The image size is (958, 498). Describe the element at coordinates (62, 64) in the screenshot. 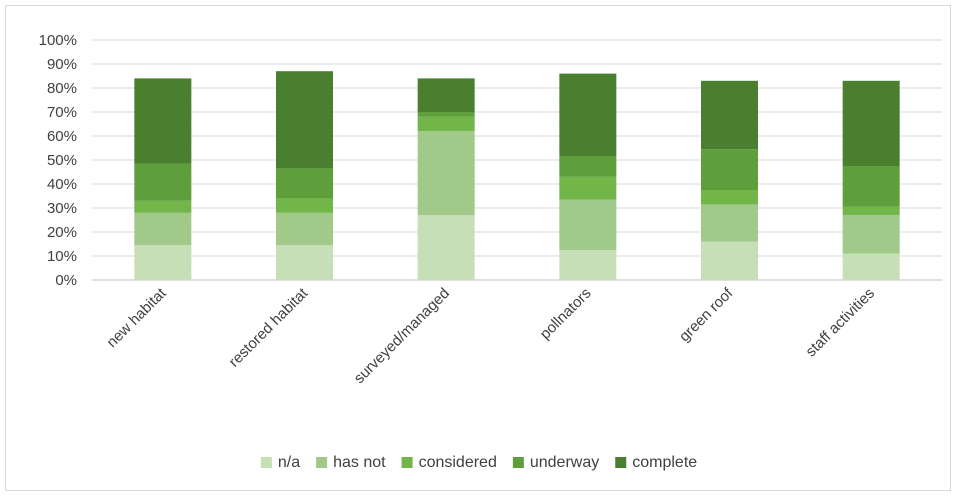

I see `y-tick-label: 90%` at that location.